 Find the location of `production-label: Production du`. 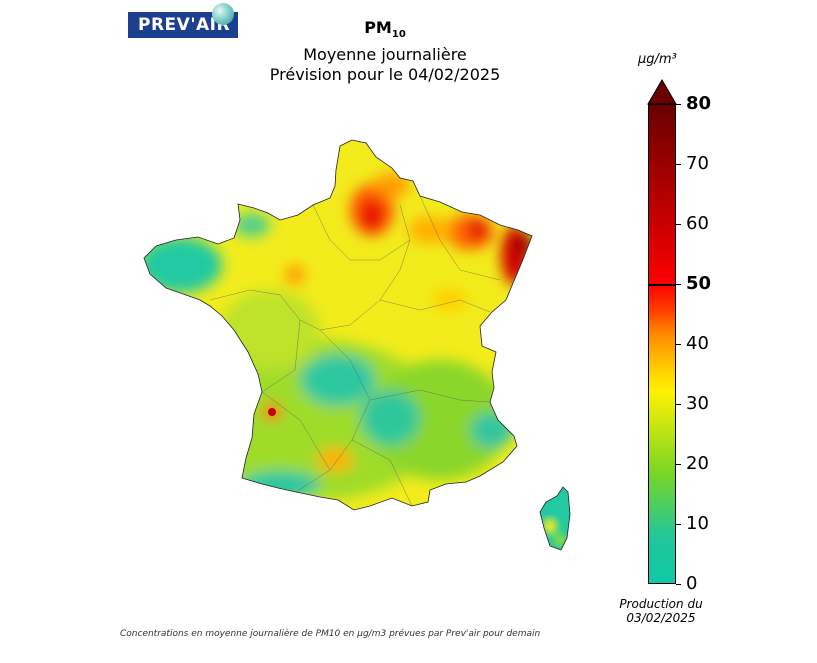

production-label: Production du is located at coordinates (661, 604).